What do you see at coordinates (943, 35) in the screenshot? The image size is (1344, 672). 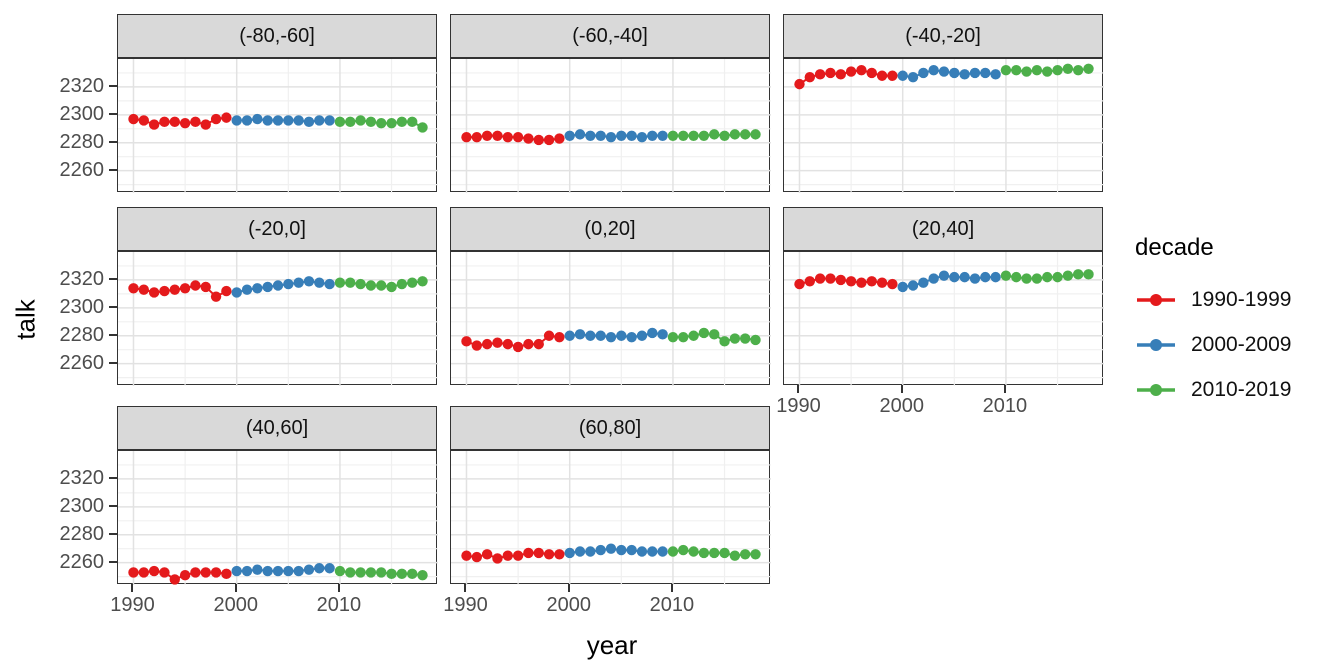 I see `facet-label: (-40,-20]` at bounding box center [943, 35].